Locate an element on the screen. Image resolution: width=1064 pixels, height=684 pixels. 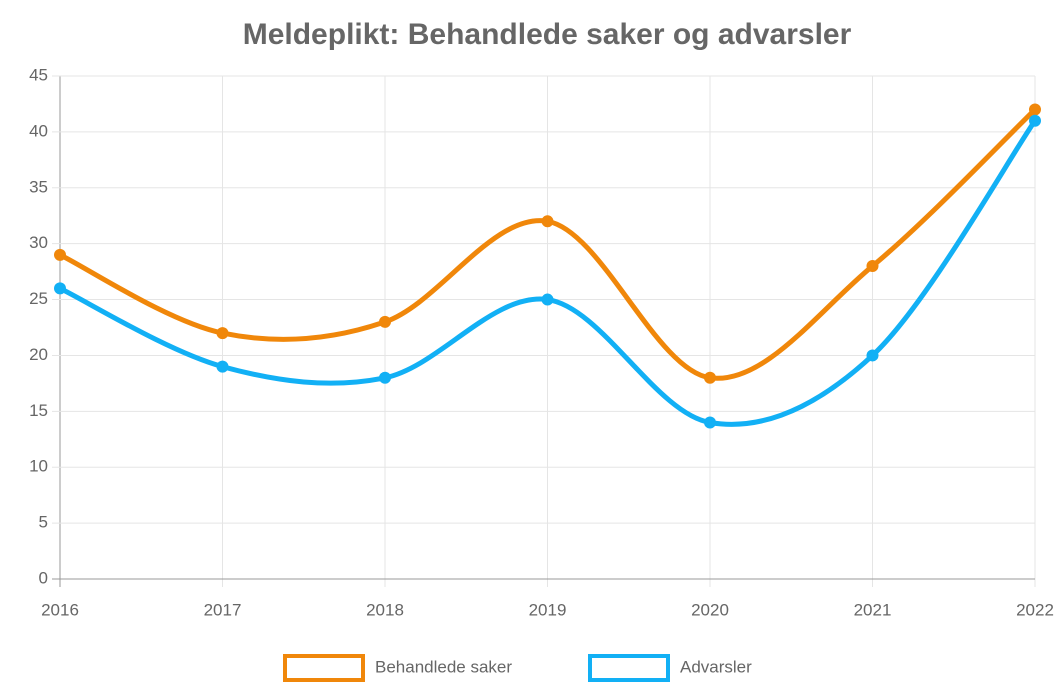
y-tick-label: 25 is located at coordinates (38, 298).